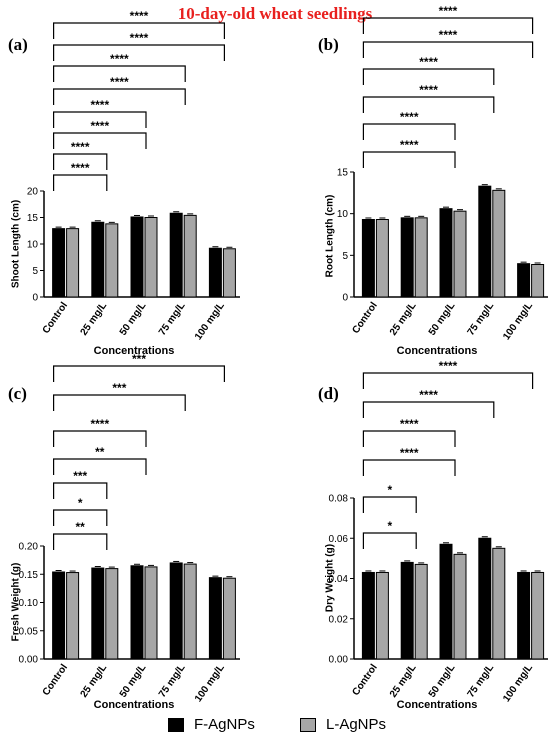 The height and width of the screenshot is (743, 550). I want to click on panel-c-bar-f-agnps, so click(215, 618).